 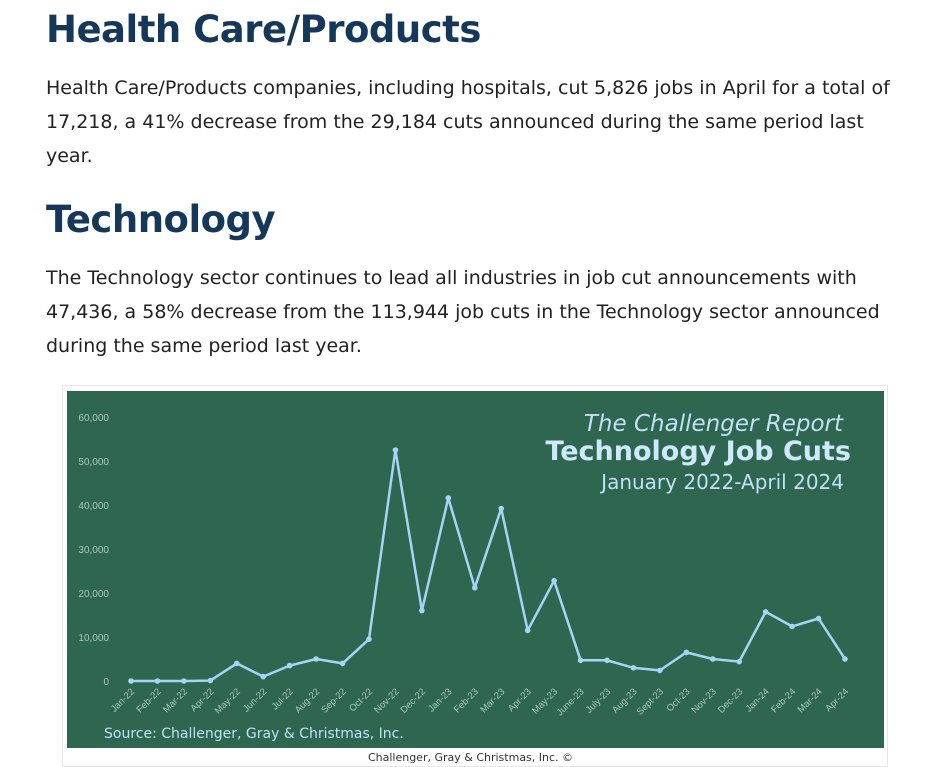 I want to click on x-tick-label: Aug-22, so click(x=307, y=700).